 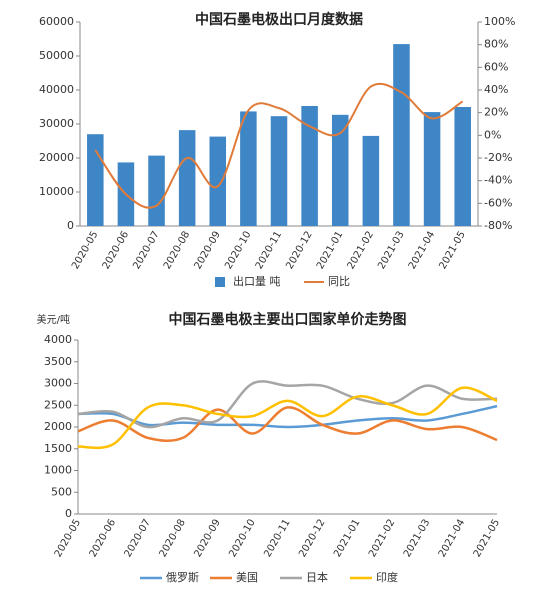 What do you see at coordinates (182, 577) in the screenshot?
I see `legend-label: 俄罗斯` at bounding box center [182, 577].